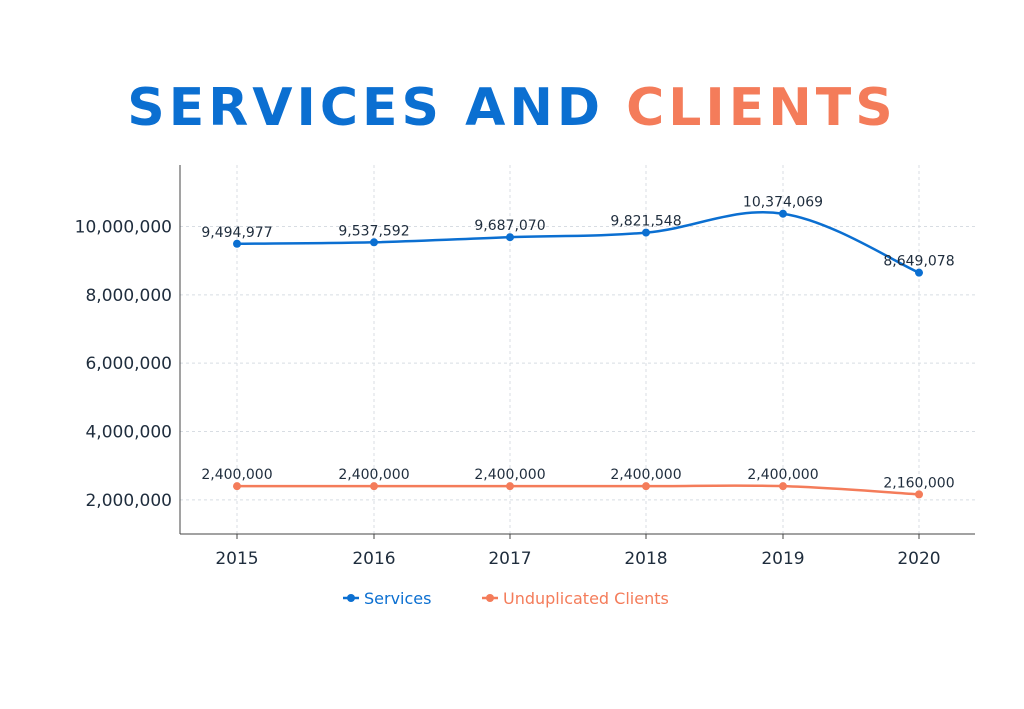  Describe the element at coordinates (578, 490) in the screenshot. I see `clients-line` at that location.